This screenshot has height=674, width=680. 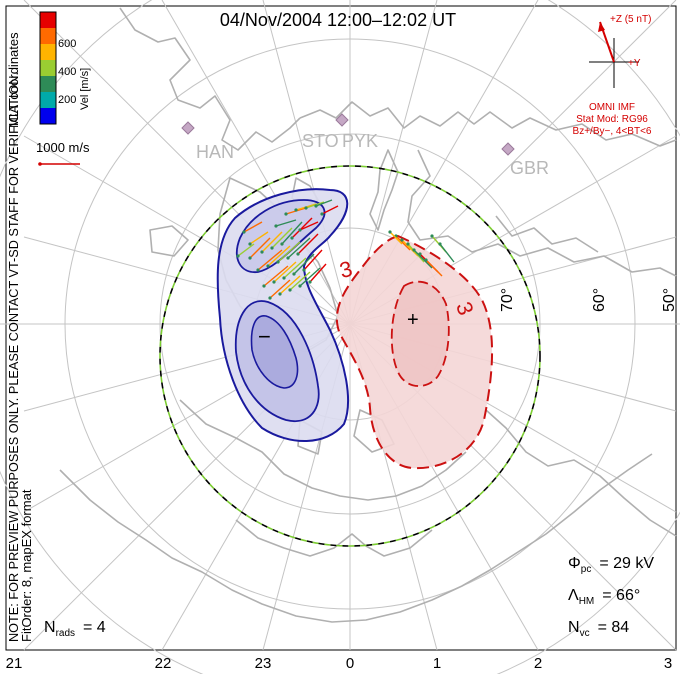 What do you see at coordinates (488, 124) in the screenshot?
I see `coastline-russia-north` at bounding box center [488, 124].